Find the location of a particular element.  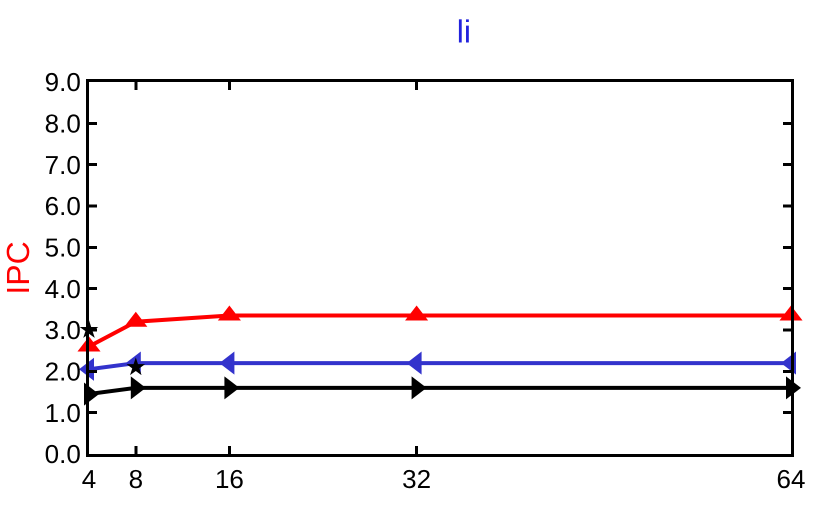

y-tick-label: 0.0 is located at coordinates (62, 454).